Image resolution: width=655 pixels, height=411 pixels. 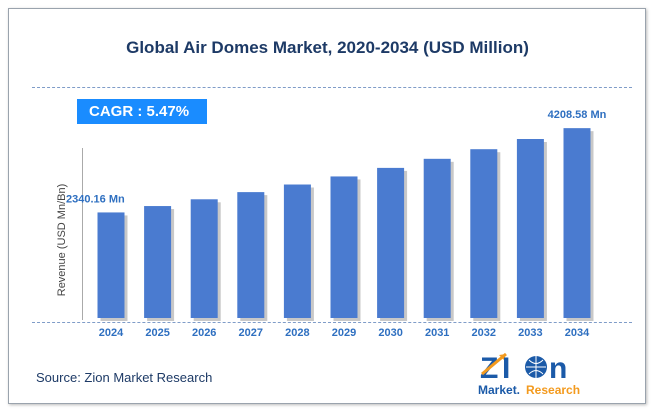 I want to click on x-tick-label: 2026, so click(x=204, y=333).